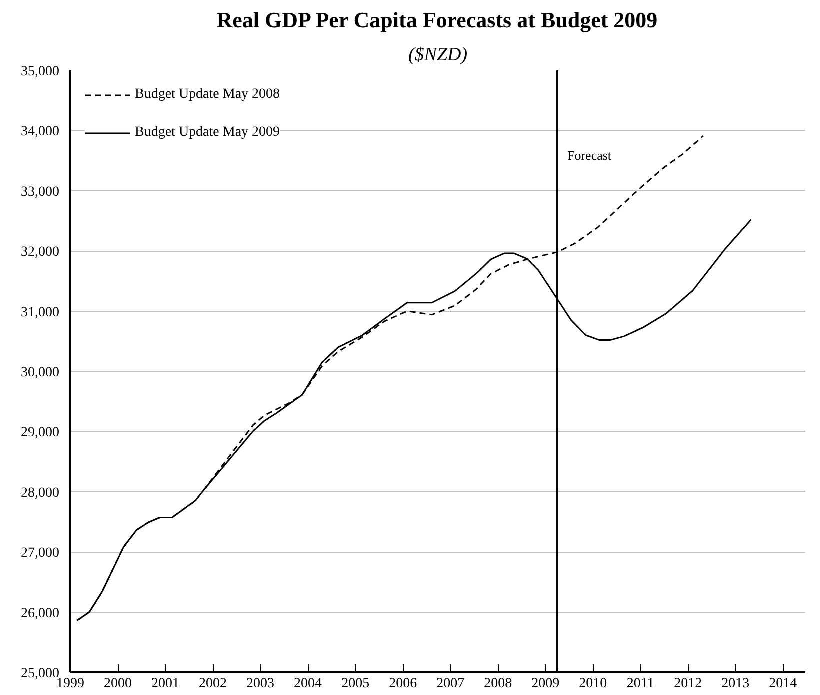  What do you see at coordinates (783, 684) in the screenshot?
I see `x-tick-label: 2014` at bounding box center [783, 684].